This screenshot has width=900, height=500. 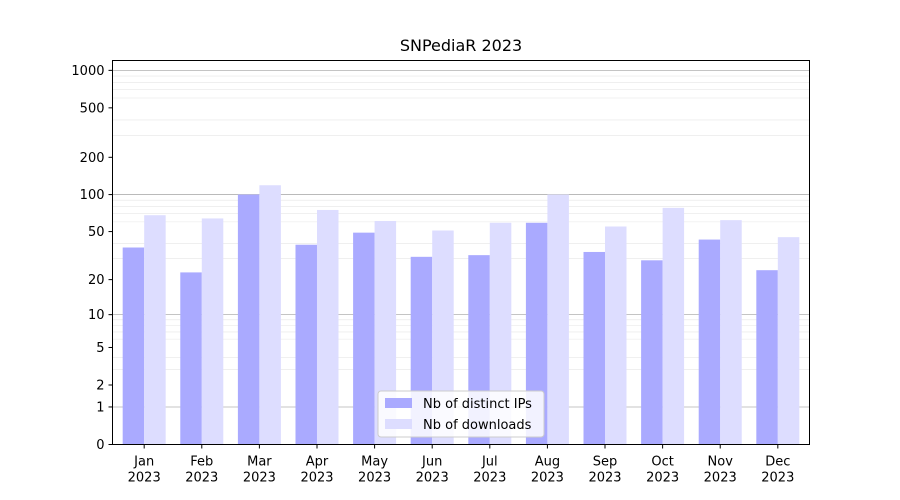 What do you see at coordinates (431, 462) in the screenshot?
I see `x-tick-label-month: Jun` at bounding box center [431, 462].